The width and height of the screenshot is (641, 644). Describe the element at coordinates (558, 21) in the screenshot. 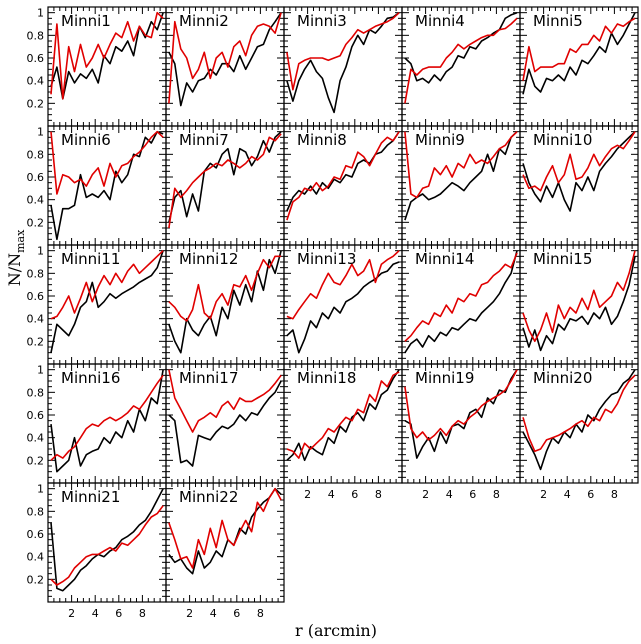

I see `panel-title: Minni5` at that location.